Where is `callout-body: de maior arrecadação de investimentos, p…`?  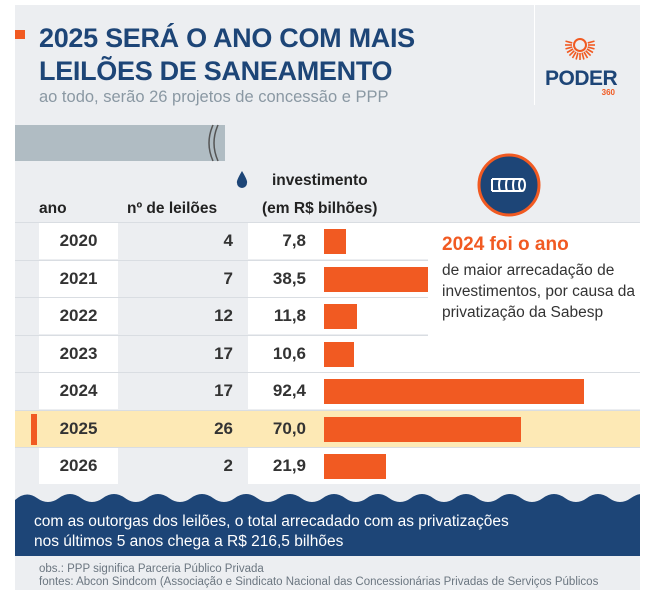
callout-body: de maior arrecadação de investimentos, p… is located at coordinates (538, 291).